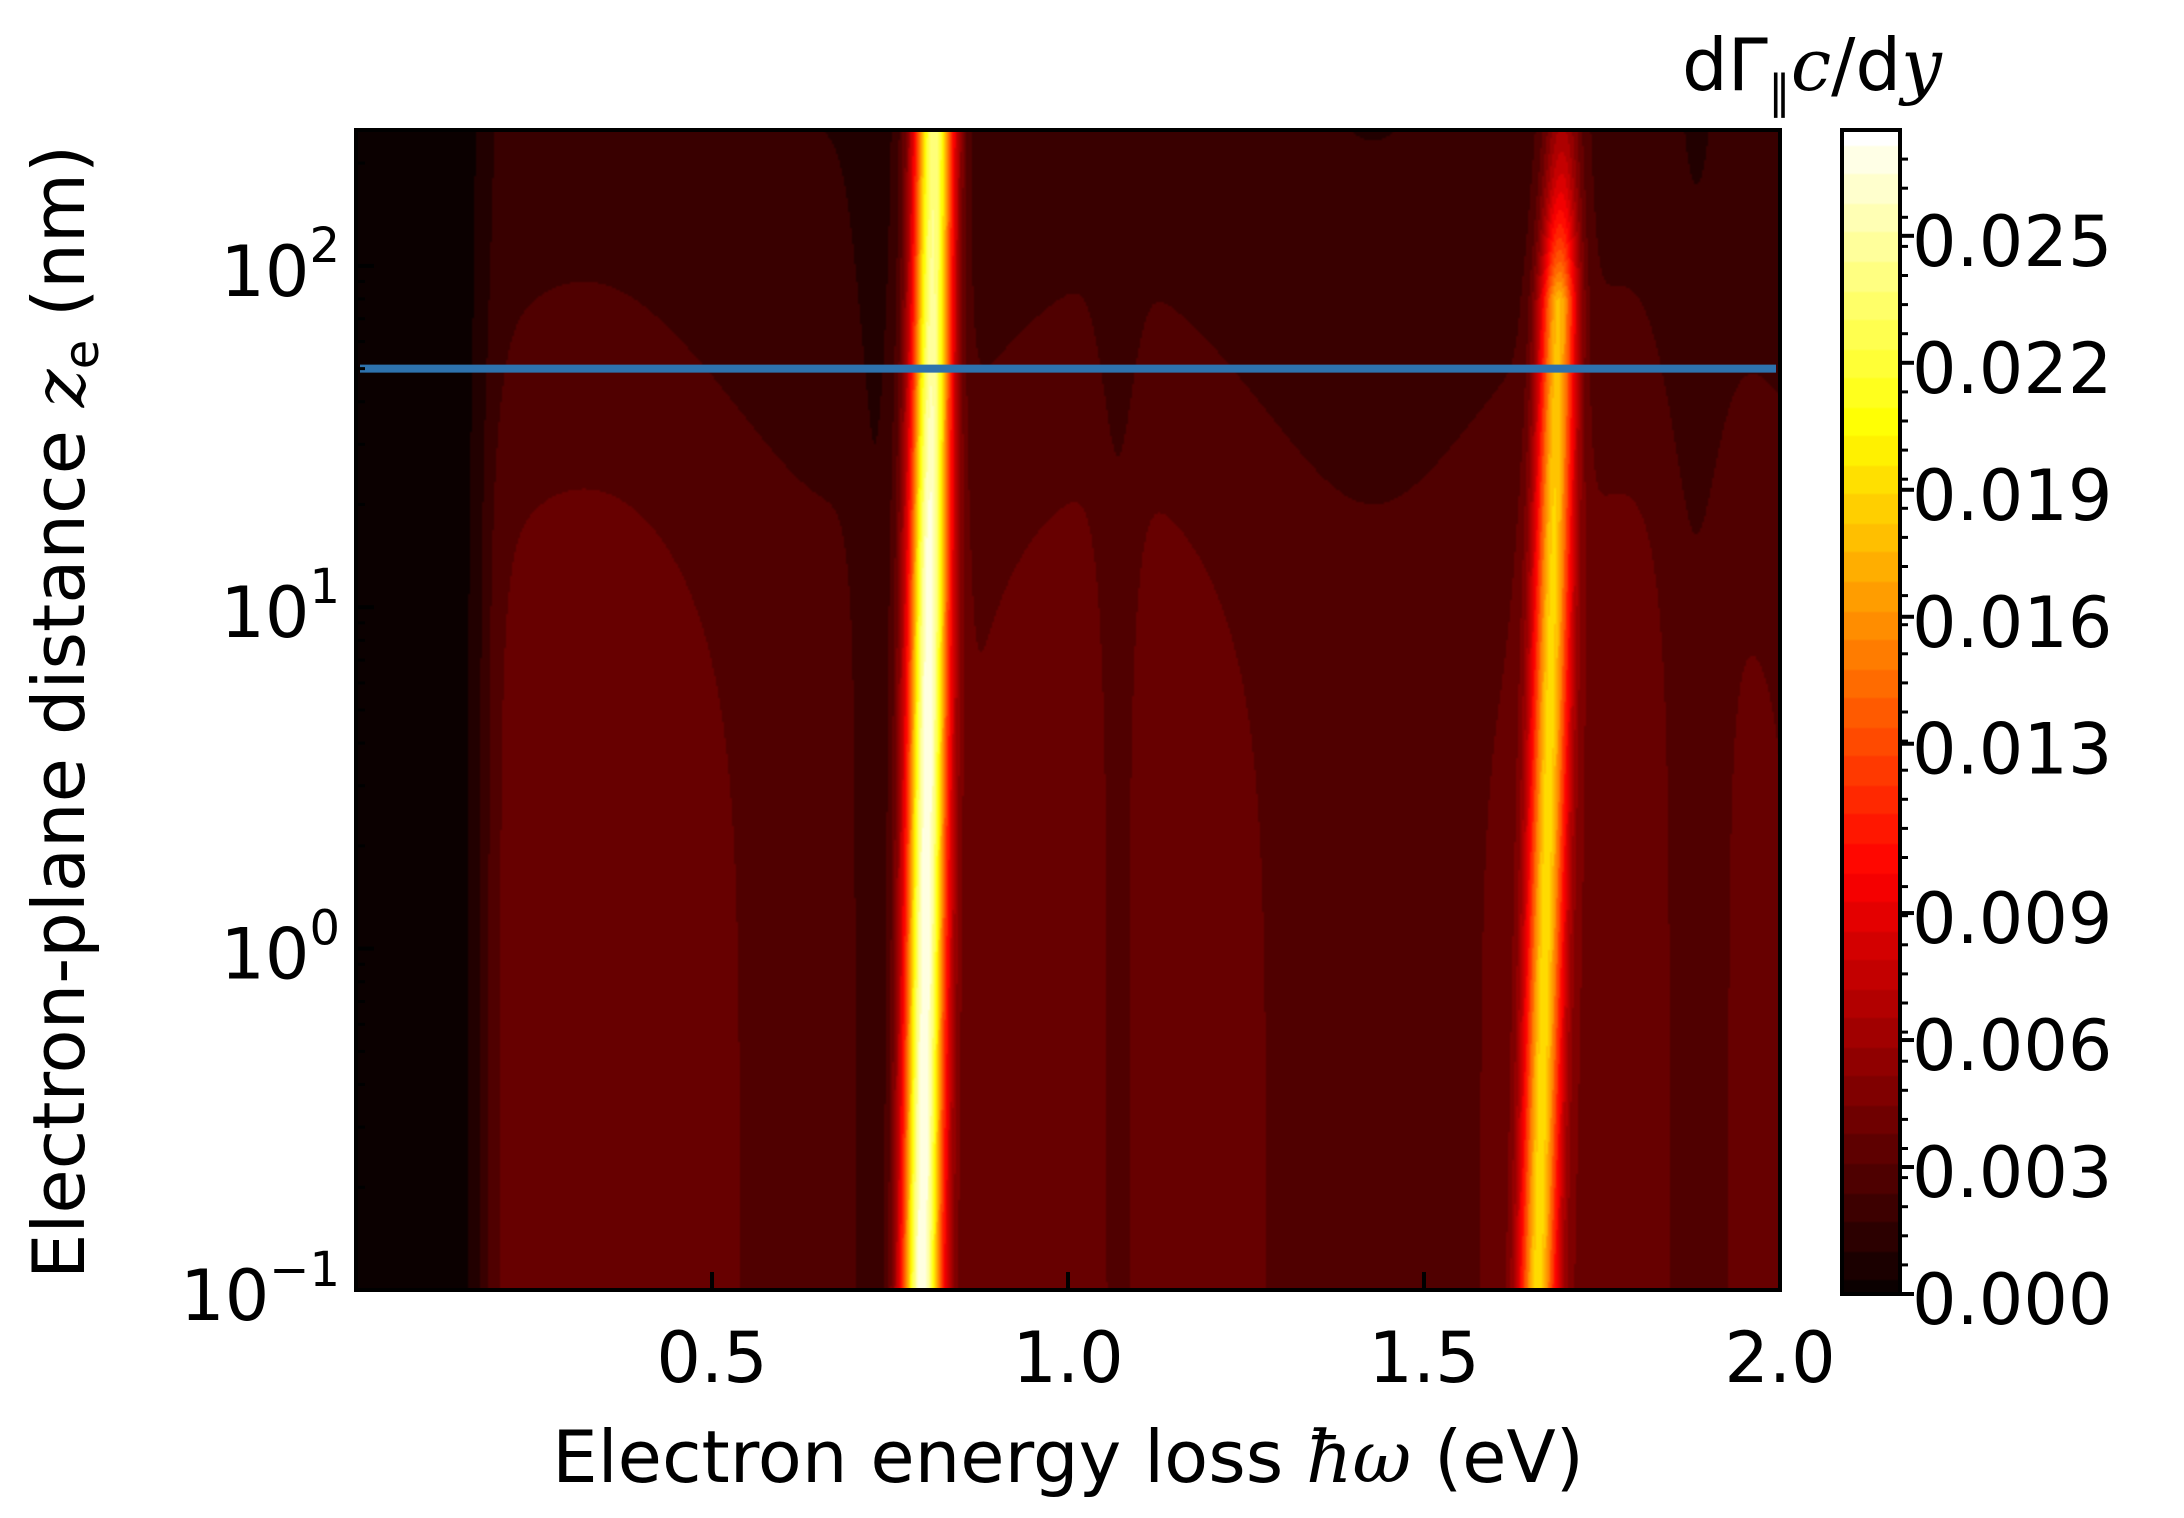  What do you see at coordinates (2012, 496) in the screenshot?
I see `colorbar-tick-label: 0.019` at bounding box center [2012, 496].